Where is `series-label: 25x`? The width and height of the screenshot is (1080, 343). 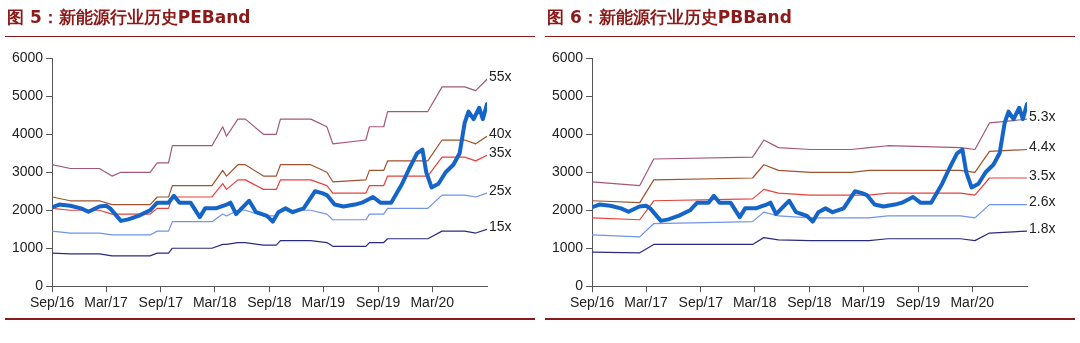
series-label: 25x is located at coordinates (500, 190).